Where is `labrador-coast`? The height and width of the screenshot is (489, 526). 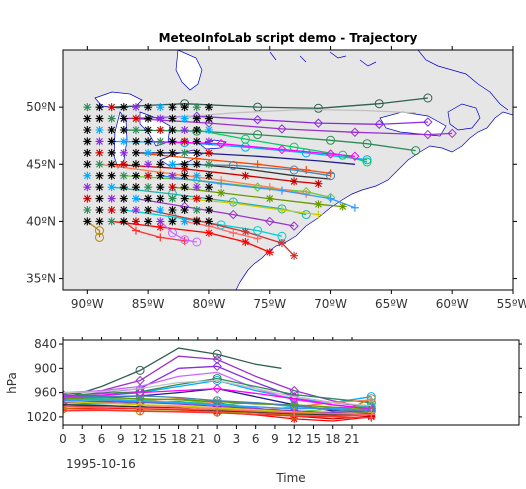 labrador-coast is located at coordinates (463, 80).